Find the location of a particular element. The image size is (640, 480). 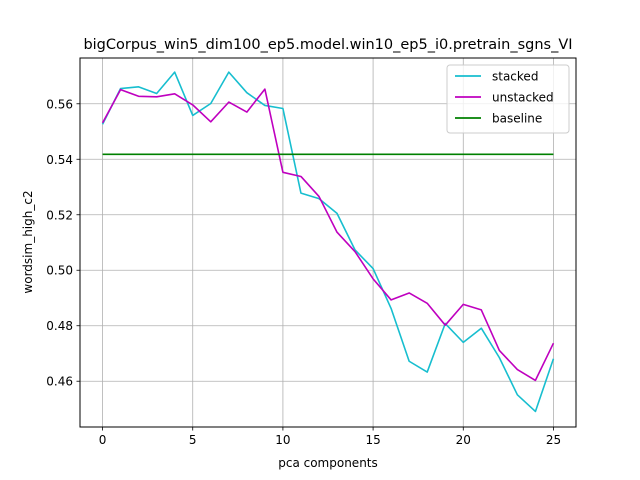

y-tick-label: 0.56 is located at coordinates (59, 104).